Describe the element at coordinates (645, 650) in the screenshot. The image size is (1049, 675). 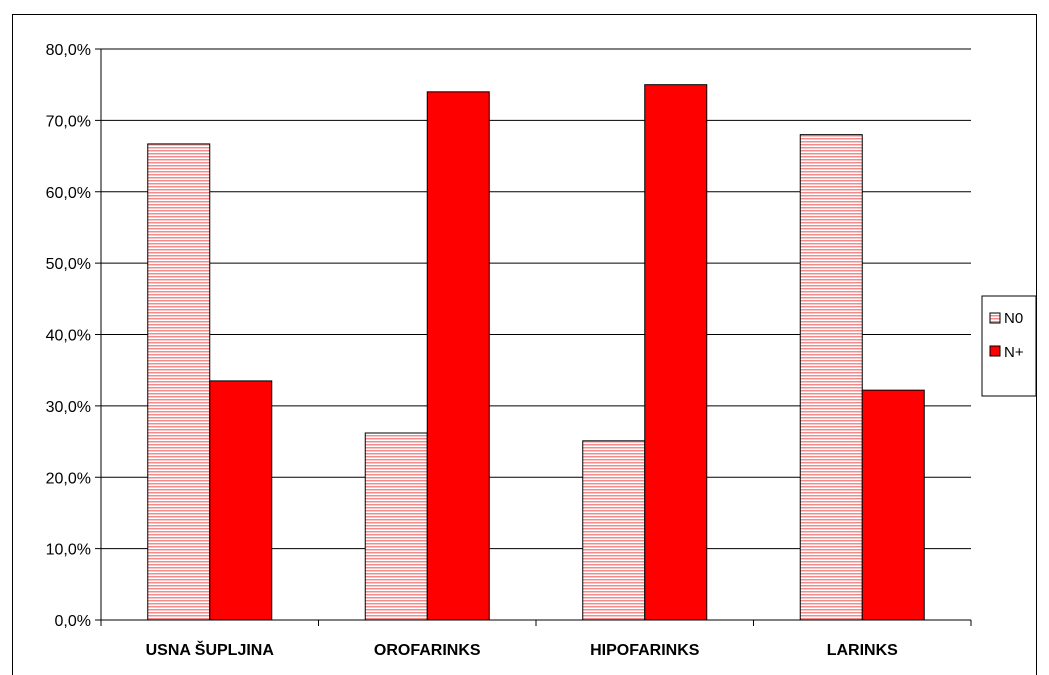
I see `x-category-label: HIPOFARINKS` at that location.